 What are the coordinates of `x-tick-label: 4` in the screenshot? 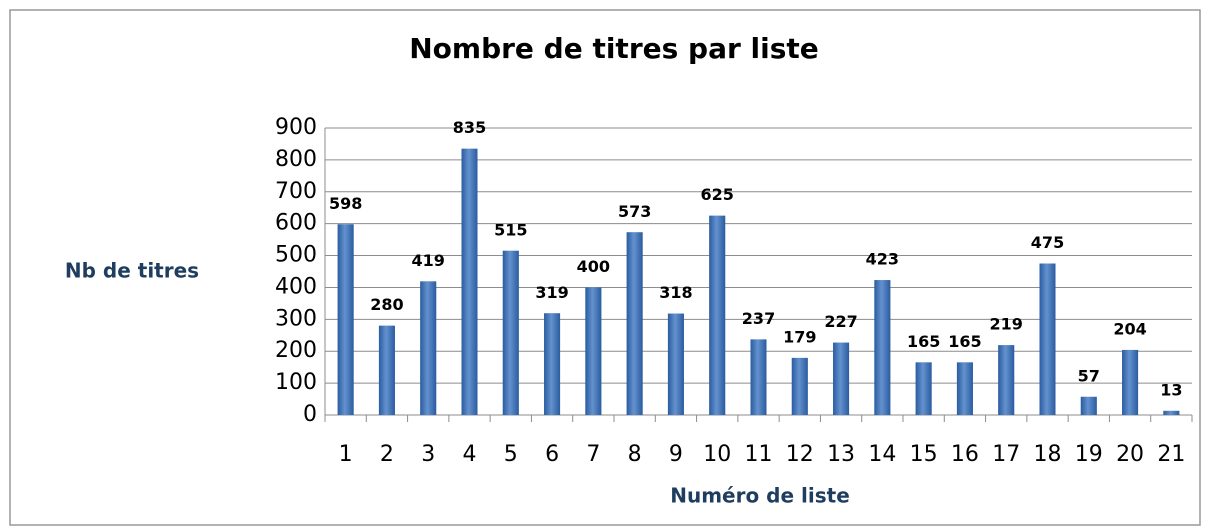 It's located at (470, 454).